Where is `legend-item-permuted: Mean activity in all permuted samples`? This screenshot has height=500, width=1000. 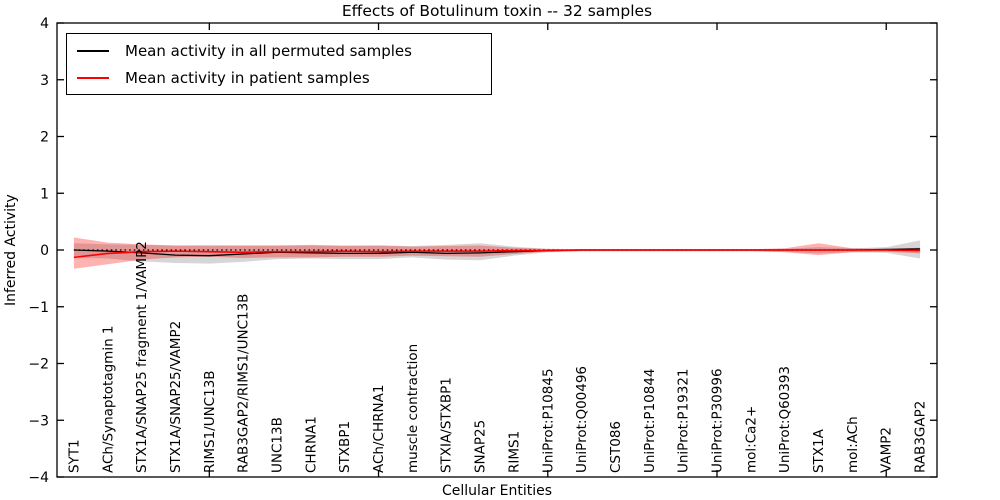 legend-item-permuted: Mean activity in all permuted samples is located at coordinates (279, 50).